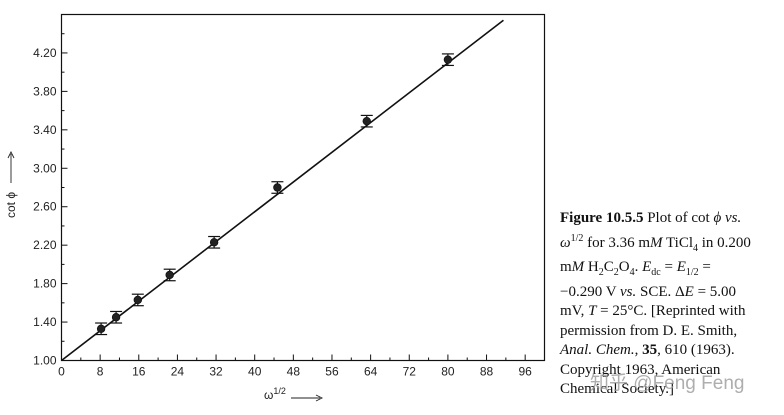 Image resolution: width=784 pixels, height=415 pixels. I want to click on caption-text: for 3.36 m, so click(617, 242).